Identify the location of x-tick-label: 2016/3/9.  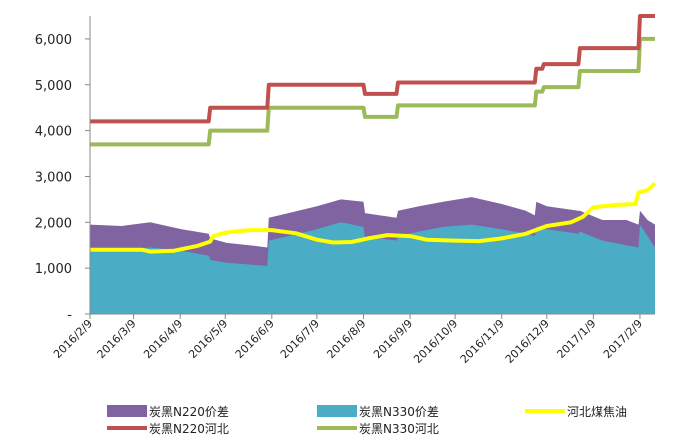
(117, 339).